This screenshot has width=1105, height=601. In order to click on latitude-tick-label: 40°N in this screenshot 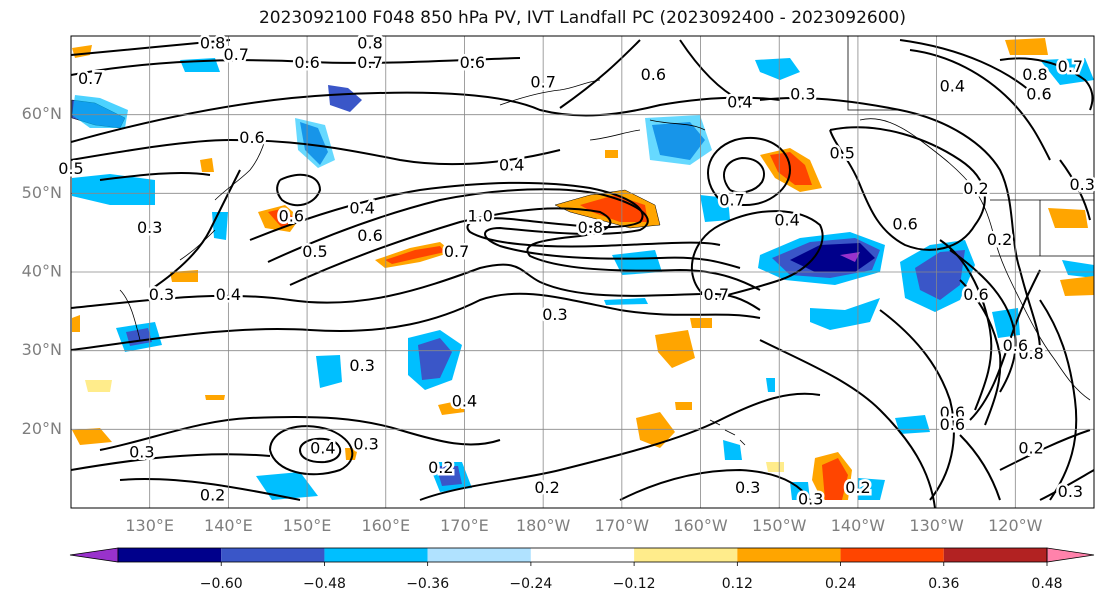, I will do `click(42, 271)`.